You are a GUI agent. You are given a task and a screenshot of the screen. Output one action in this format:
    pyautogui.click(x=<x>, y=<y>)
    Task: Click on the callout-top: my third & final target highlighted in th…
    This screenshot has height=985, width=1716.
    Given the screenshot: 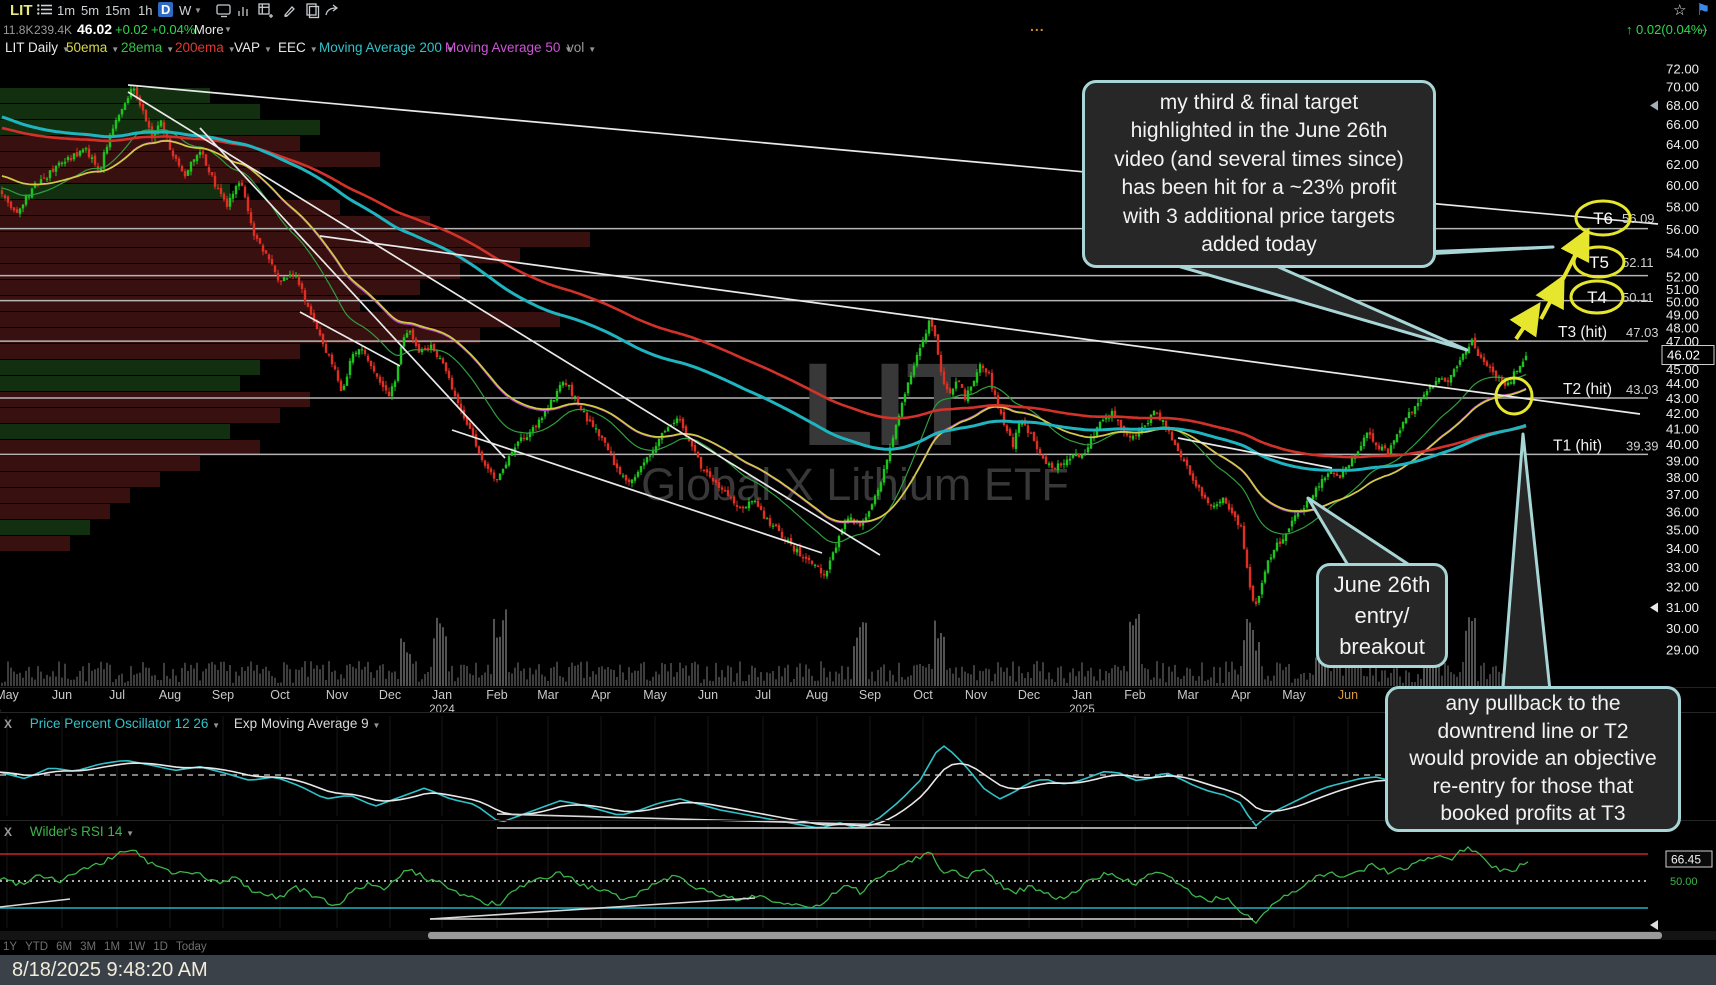 What is the action you would take?
    pyautogui.click(x=1259, y=174)
    